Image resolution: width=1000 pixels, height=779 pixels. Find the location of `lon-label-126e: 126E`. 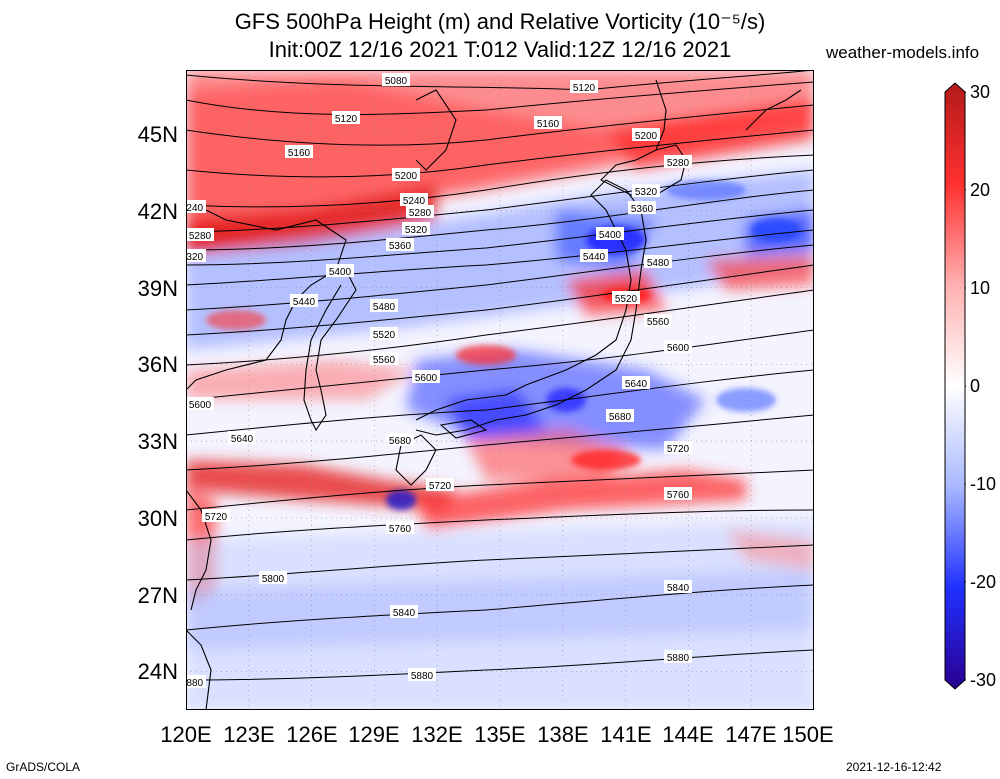

lon-label-126e: 126E is located at coordinates (312, 734).